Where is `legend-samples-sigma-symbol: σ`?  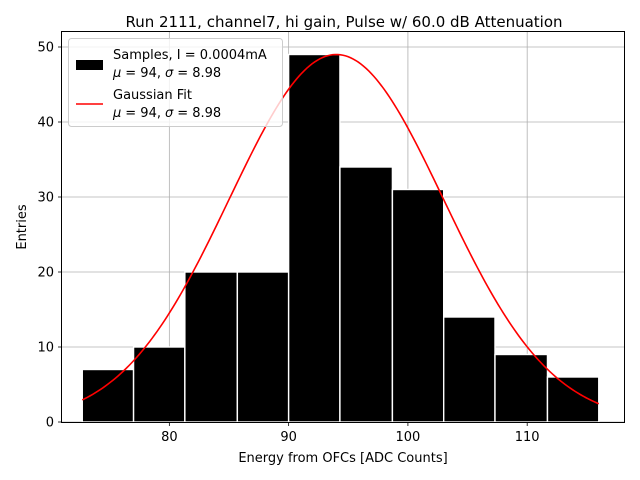
legend-samples-sigma-symbol: σ is located at coordinates (169, 73).